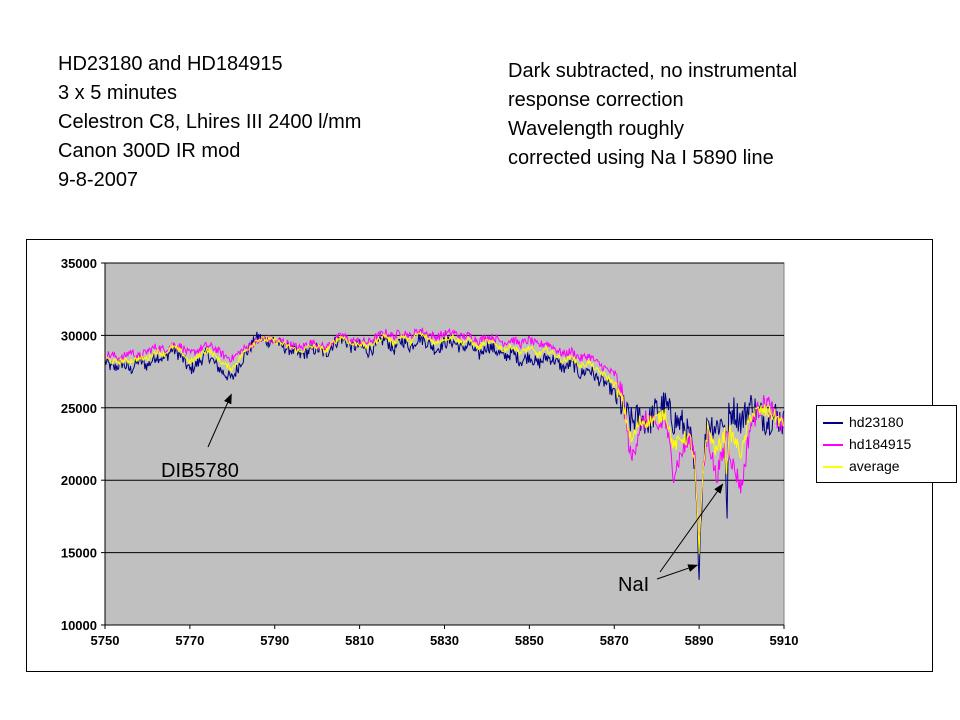  I want to click on note-line: Celestron C8, Lhires III 2400 l/mm, so click(210, 122).